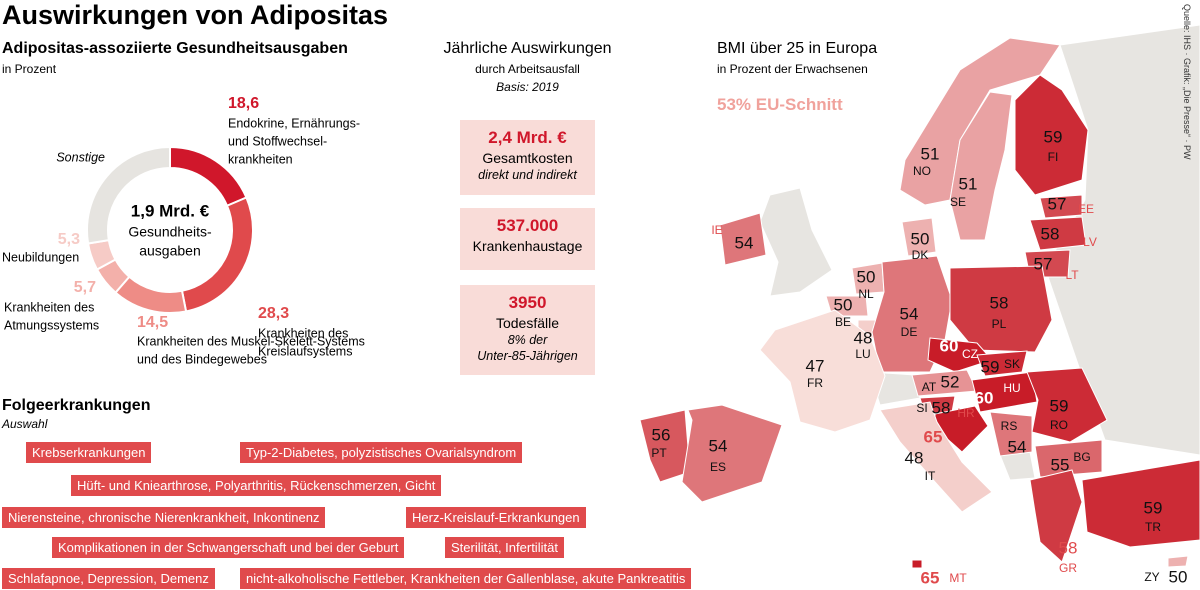 The image size is (1200, 590). Describe the element at coordinates (1151, 577) in the screenshot. I see `country-code: ZY` at that location.